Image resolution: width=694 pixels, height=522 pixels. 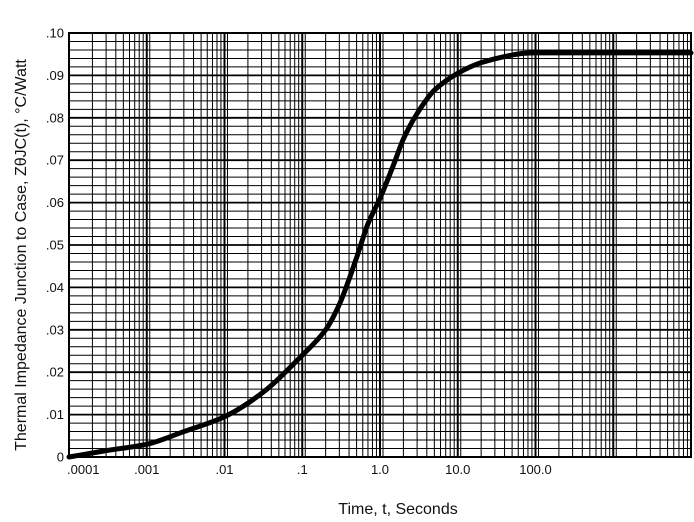 What do you see at coordinates (380, 469) in the screenshot?
I see `x-tick-label: 1.0` at bounding box center [380, 469].